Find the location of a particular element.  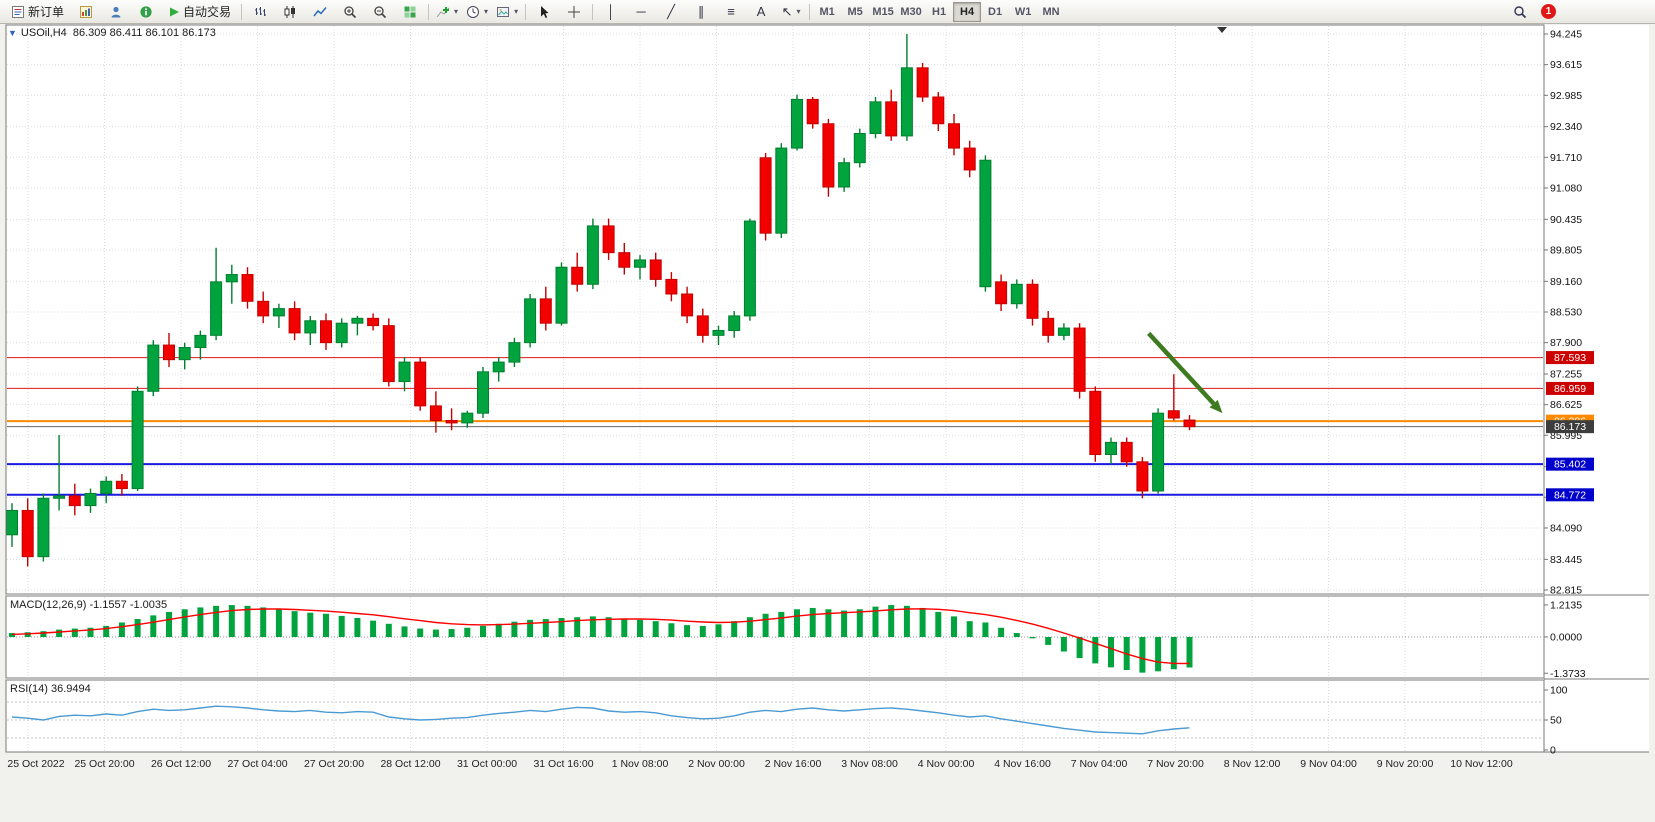

candlestick-icon is located at coordinates (290, 11).